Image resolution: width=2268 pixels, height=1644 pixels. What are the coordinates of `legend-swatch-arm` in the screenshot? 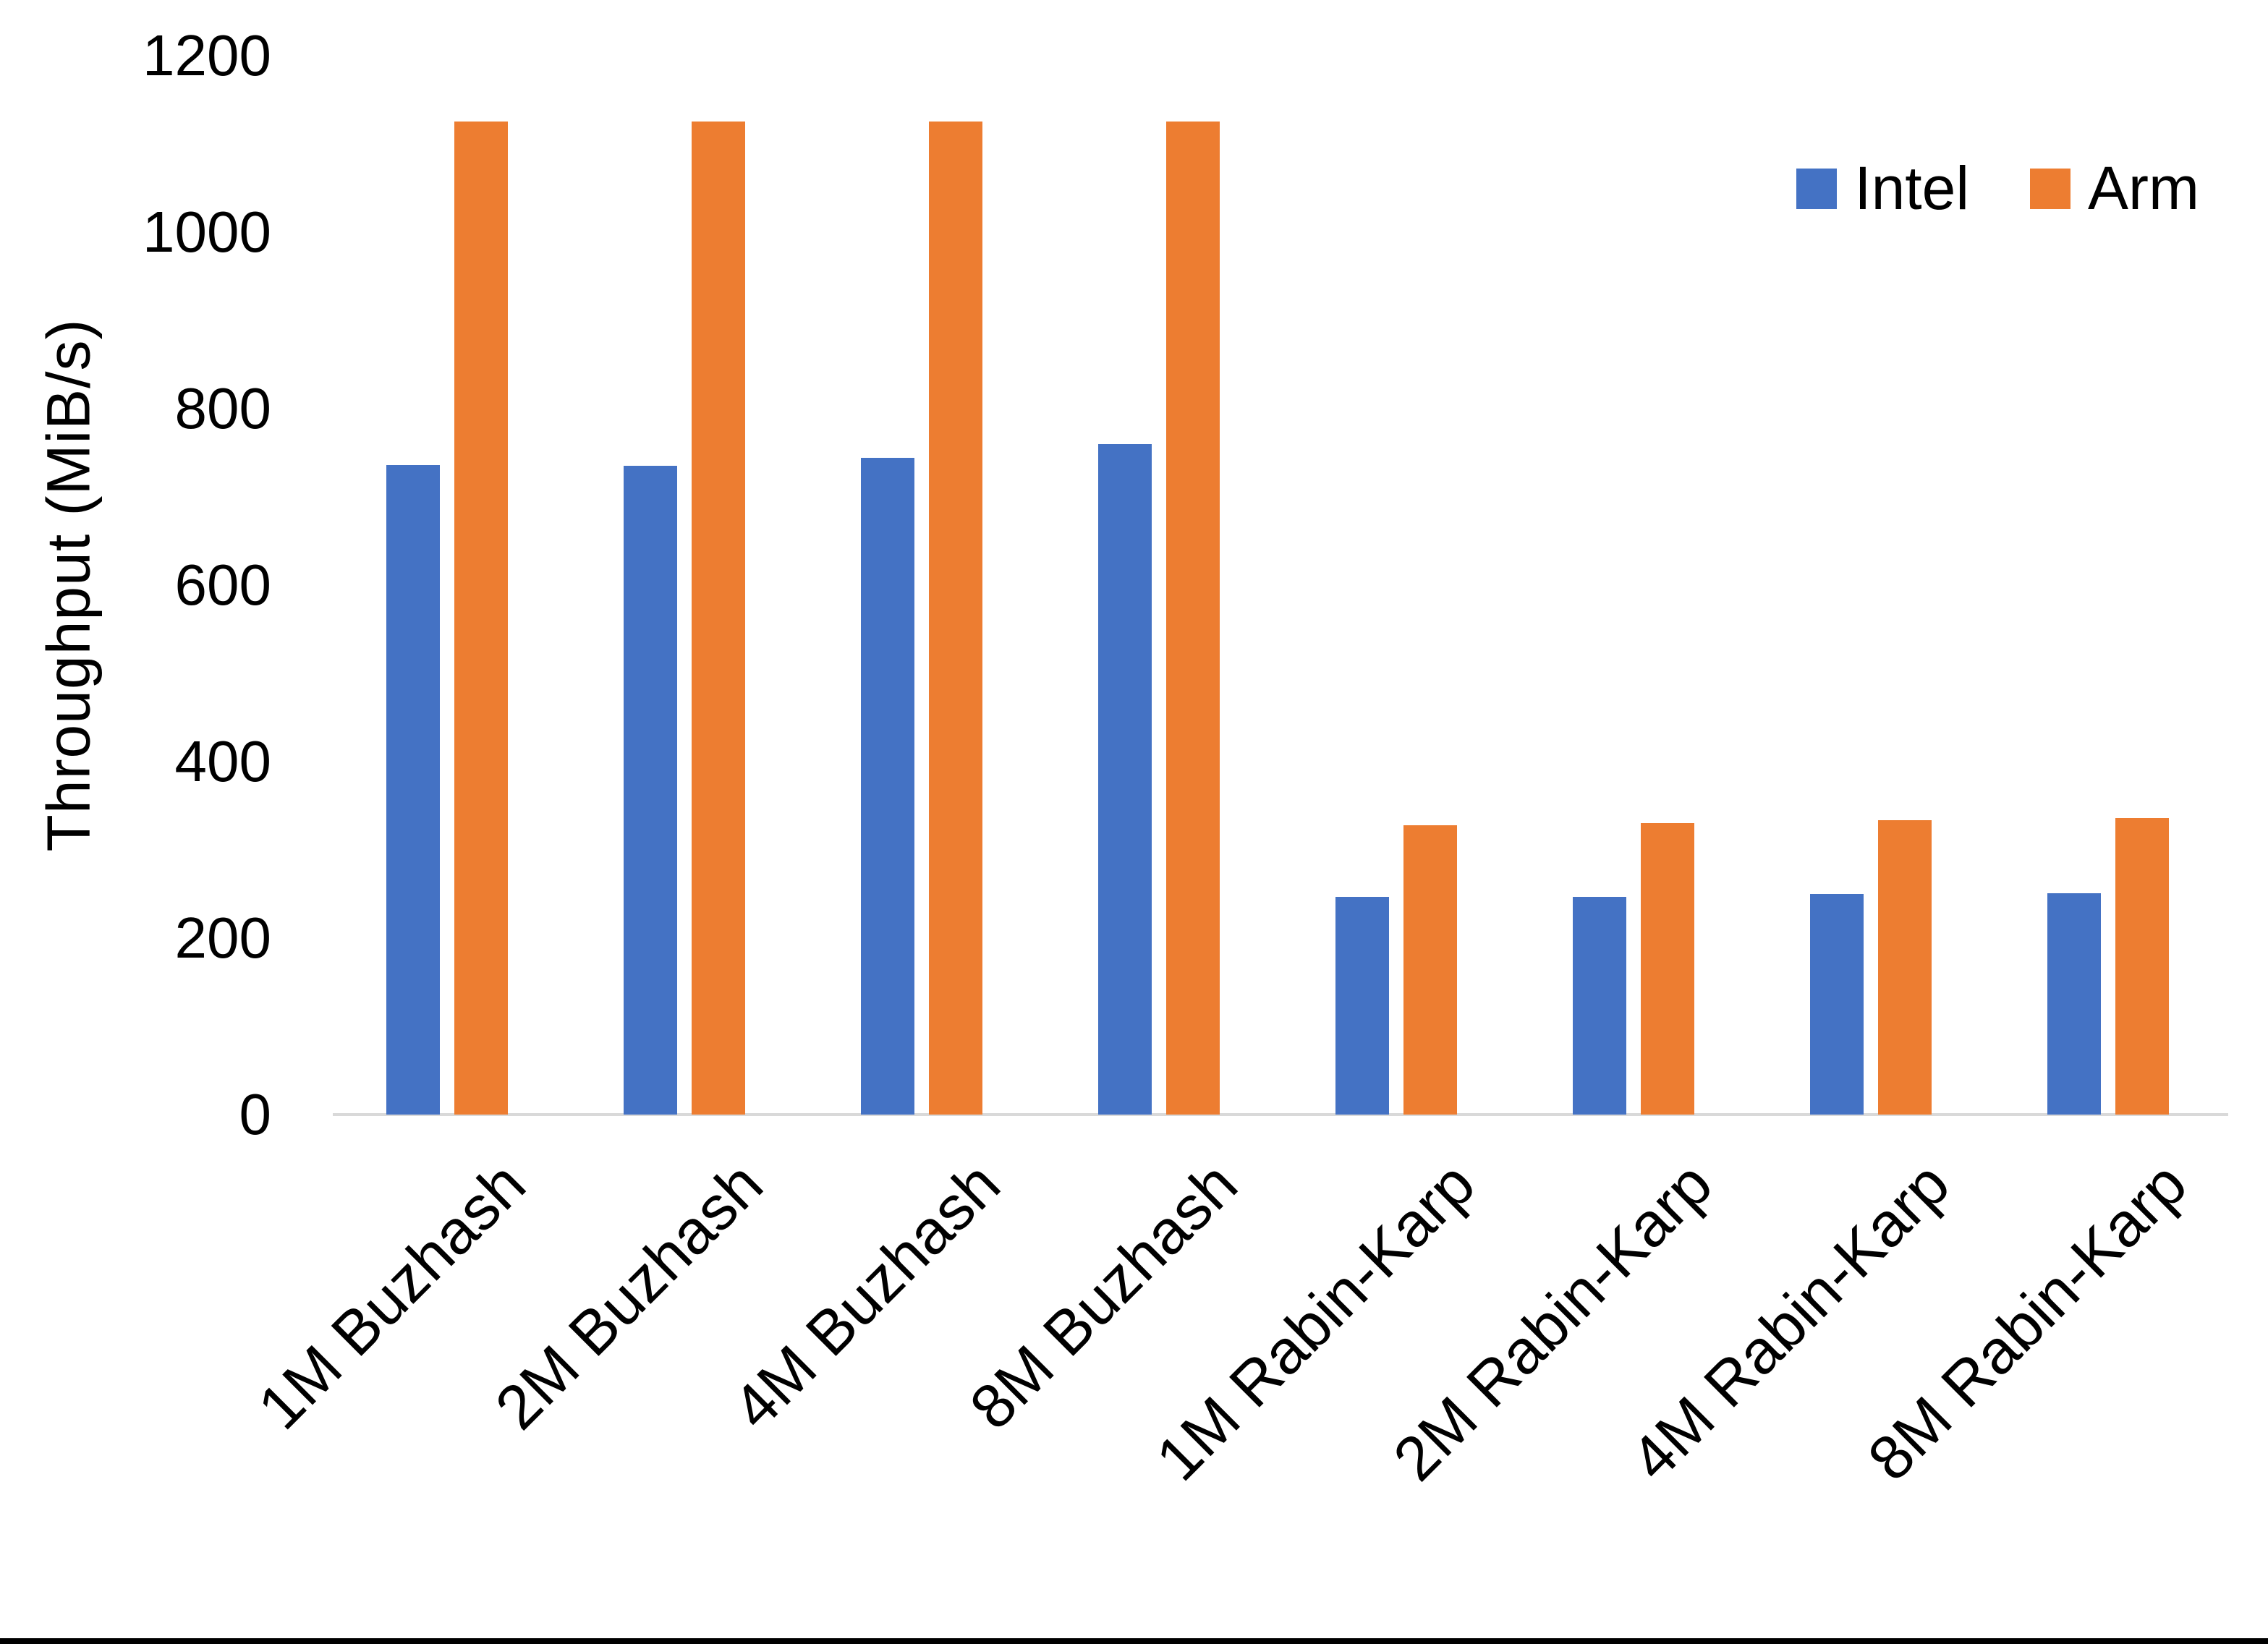 It's located at (2050, 188).